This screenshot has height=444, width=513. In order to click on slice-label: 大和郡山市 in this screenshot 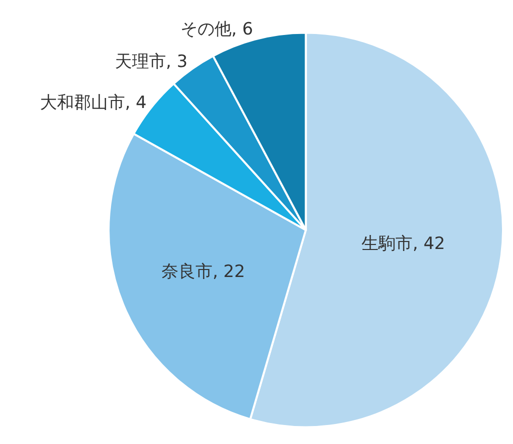, I will do `click(82, 103)`.